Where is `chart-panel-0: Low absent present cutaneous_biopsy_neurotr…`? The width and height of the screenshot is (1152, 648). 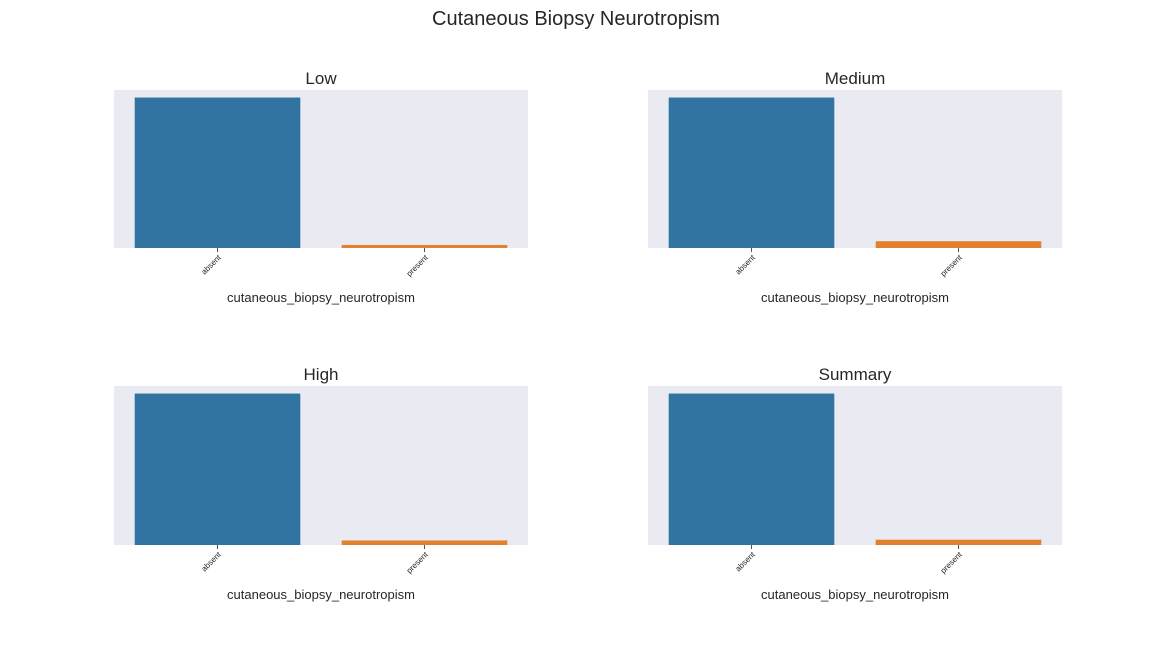 chart-panel-0: Low absent present cutaneous_biopsy_neurotr… is located at coordinates (321, 187).